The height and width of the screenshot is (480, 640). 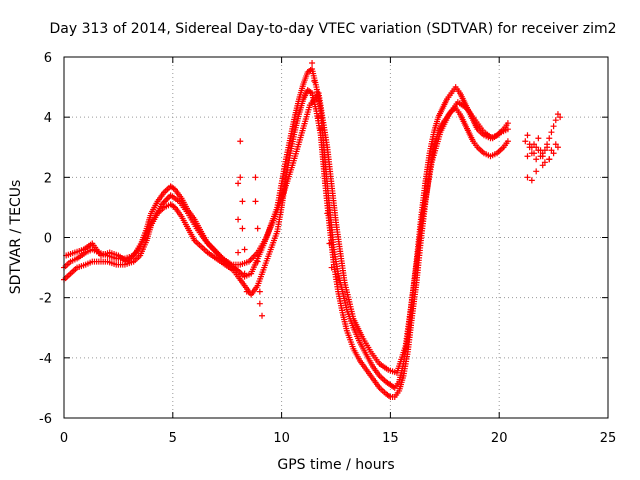 I want to click on x-tick-label: 10, so click(x=281, y=438).